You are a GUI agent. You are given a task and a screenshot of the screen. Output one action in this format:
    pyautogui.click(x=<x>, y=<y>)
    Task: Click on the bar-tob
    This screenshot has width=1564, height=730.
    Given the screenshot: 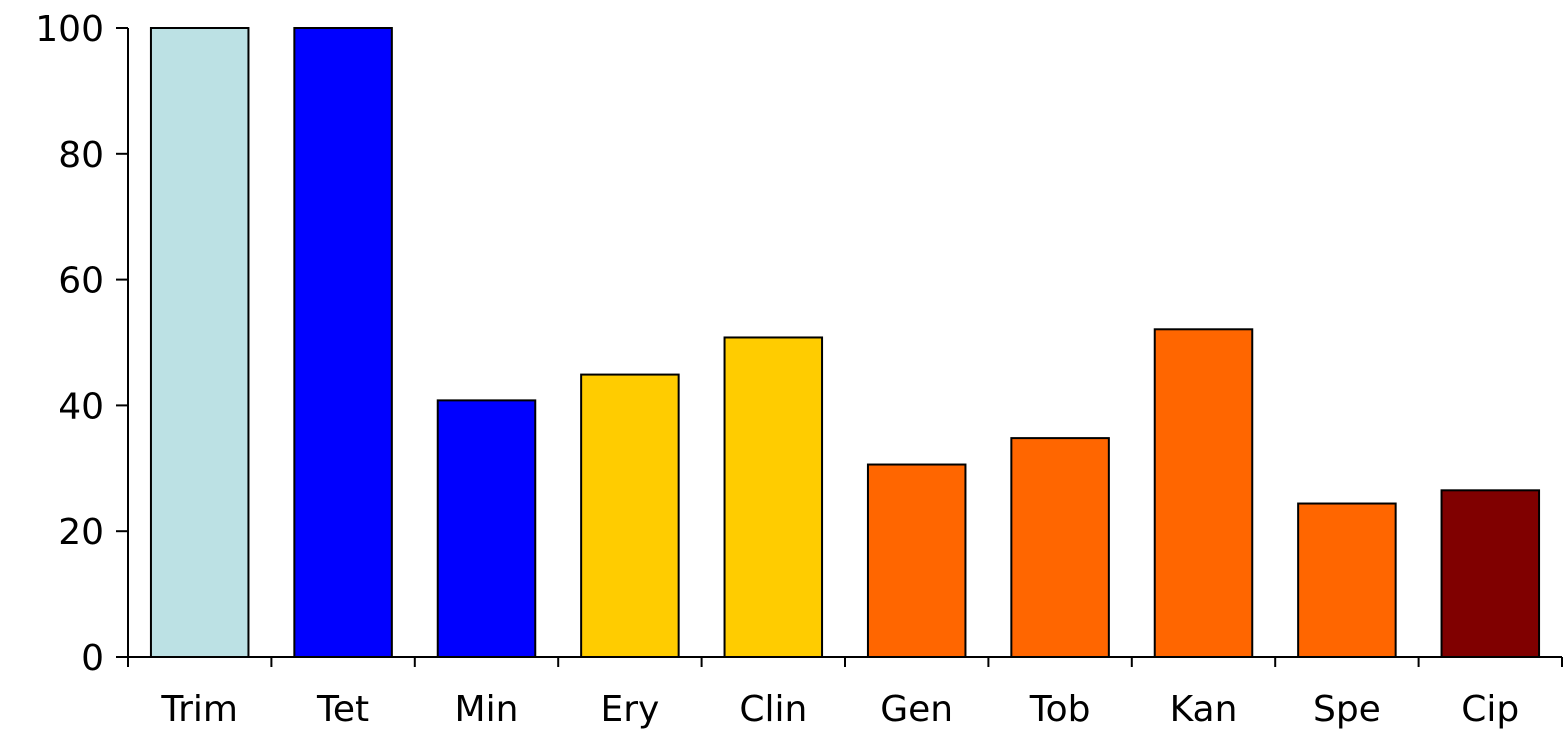 What is the action you would take?
    pyautogui.click(x=1060, y=547)
    